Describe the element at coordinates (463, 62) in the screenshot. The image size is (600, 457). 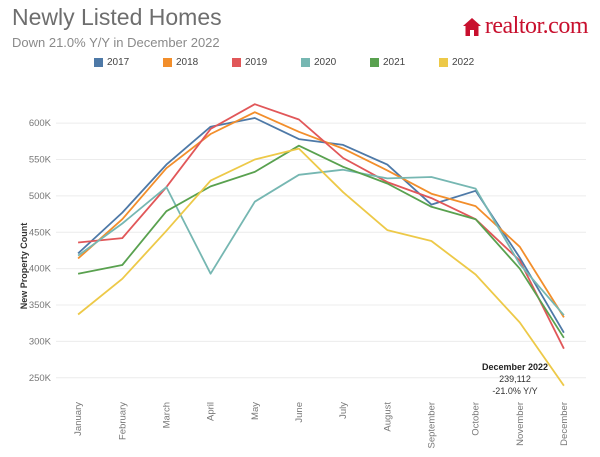
I see `legend-label: 2022` at that location.